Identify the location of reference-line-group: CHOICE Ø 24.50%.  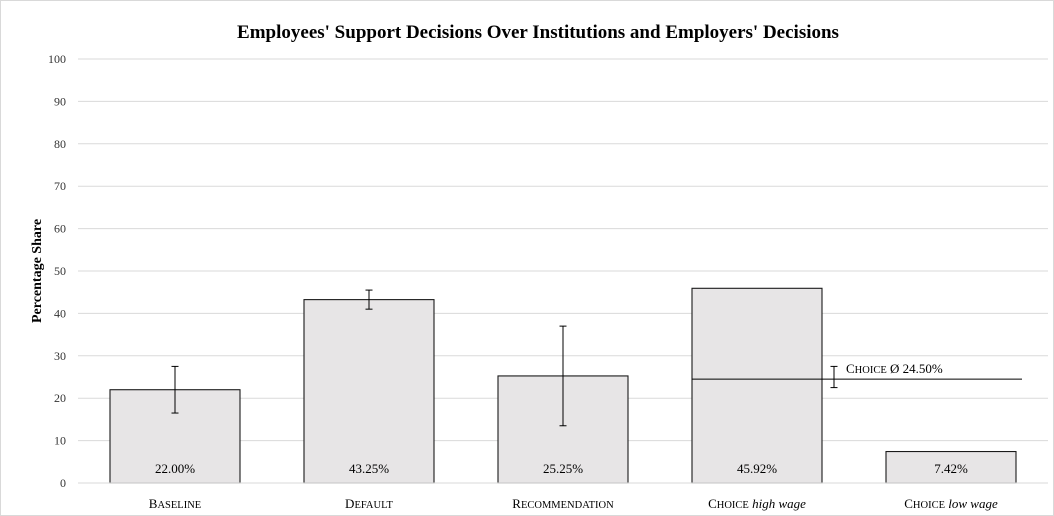
(857, 375).